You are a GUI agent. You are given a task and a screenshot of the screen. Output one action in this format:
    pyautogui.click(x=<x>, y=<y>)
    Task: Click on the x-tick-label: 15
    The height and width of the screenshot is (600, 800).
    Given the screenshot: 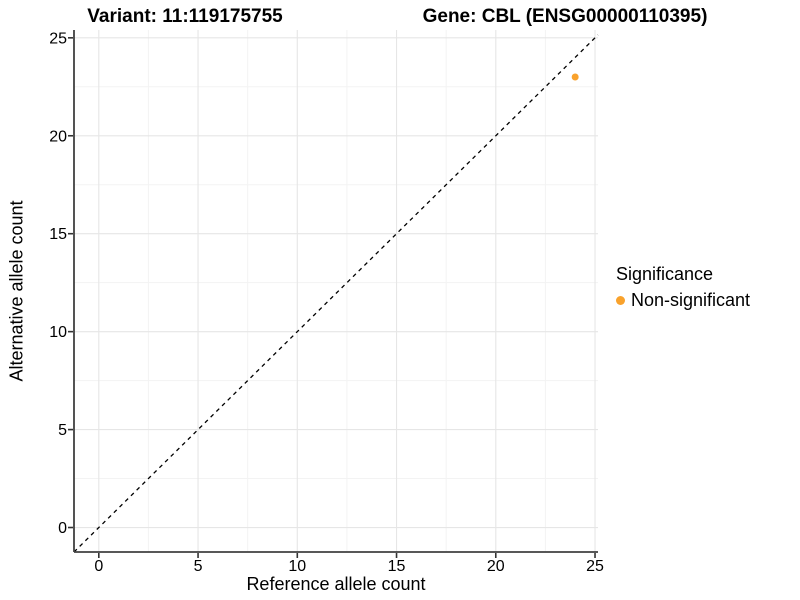 What is the action you would take?
    pyautogui.click(x=397, y=566)
    